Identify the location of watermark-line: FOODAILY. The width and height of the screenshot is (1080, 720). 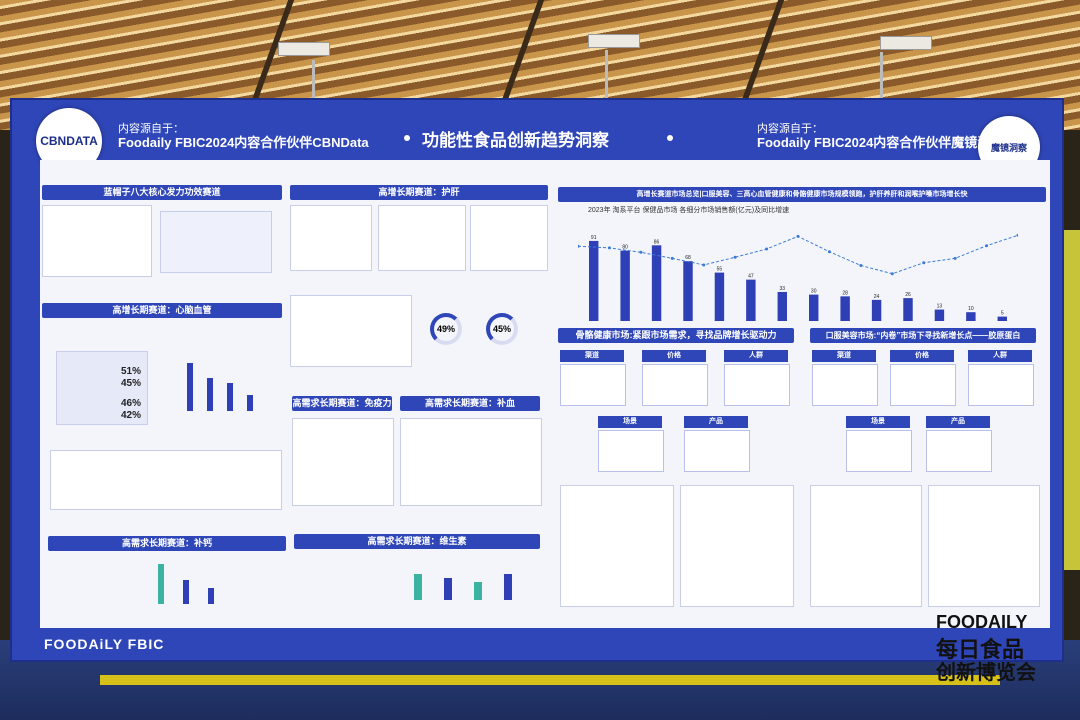
(982, 622).